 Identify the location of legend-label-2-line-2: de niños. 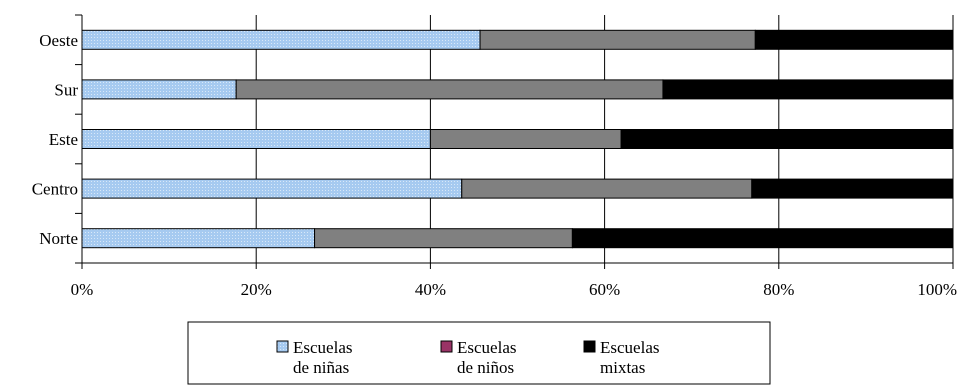
(485, 367).